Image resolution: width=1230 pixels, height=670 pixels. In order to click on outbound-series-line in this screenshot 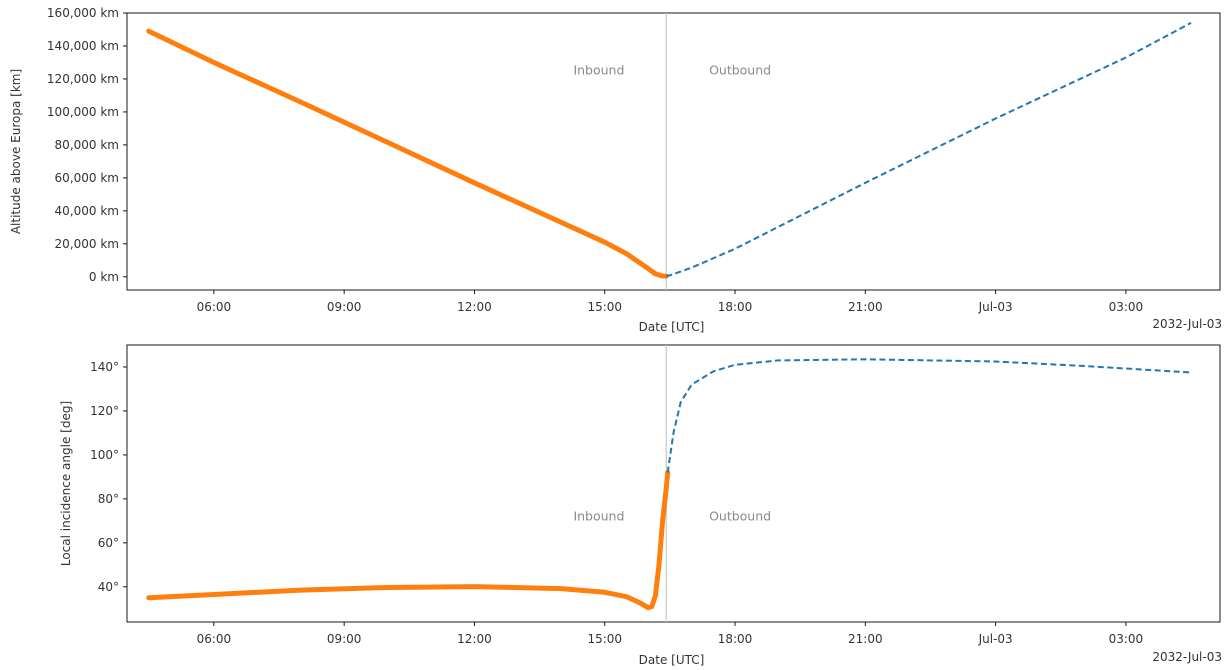, I will do `click(929, 415)`.